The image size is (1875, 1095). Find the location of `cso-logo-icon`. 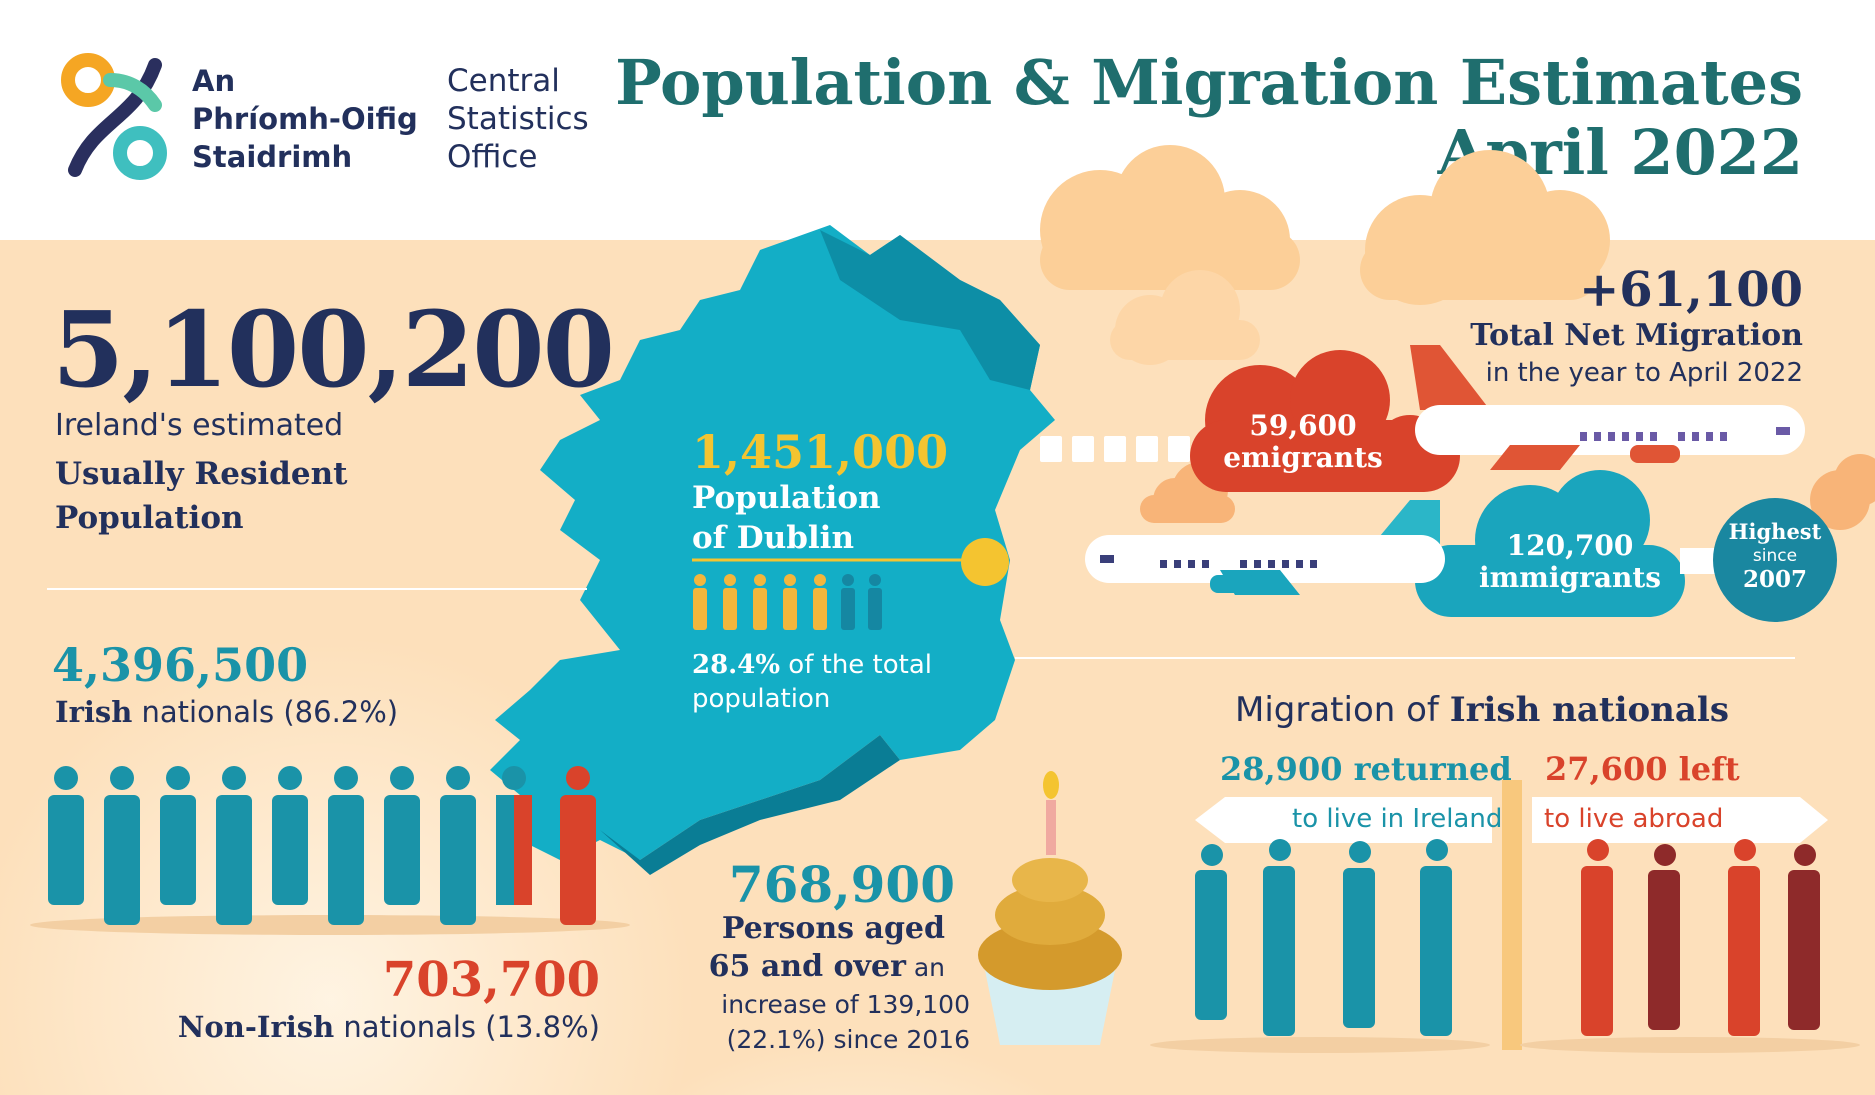

cso-logo-icon is located at coordinates (114, 116).